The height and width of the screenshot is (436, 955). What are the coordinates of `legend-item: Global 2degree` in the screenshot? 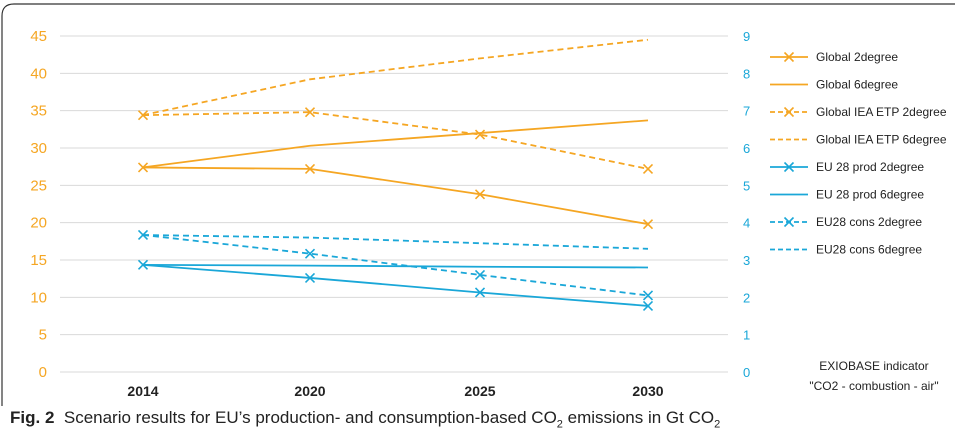 It's located at (834, 57).